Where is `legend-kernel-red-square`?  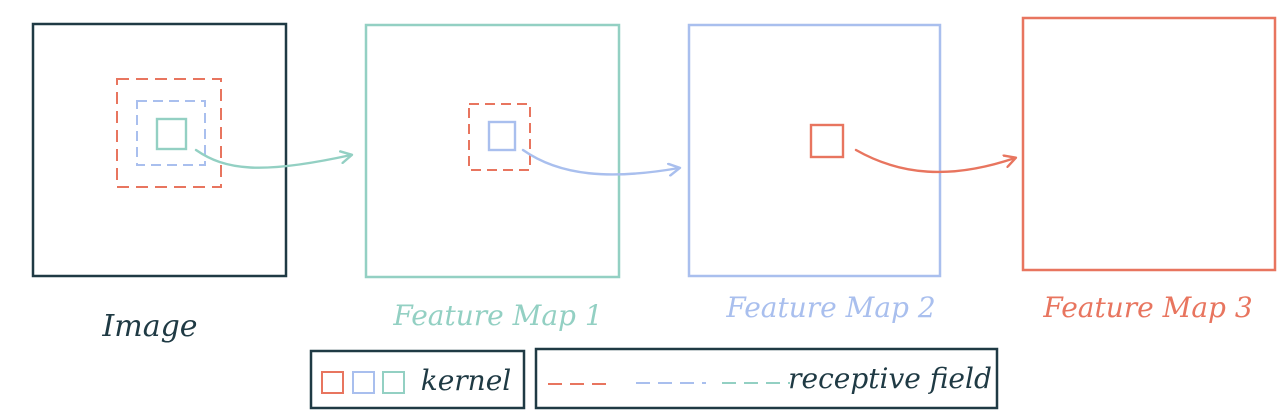 legend-kernel-red-square is located at coordinates (332, 382).